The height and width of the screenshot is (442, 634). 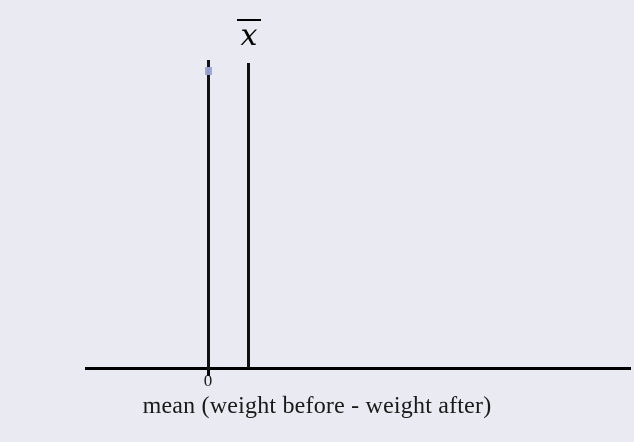 What do you see at coordinates (358, 368) in the screenshot?
I see `x-axis-line` at bounding box center [358, 368].